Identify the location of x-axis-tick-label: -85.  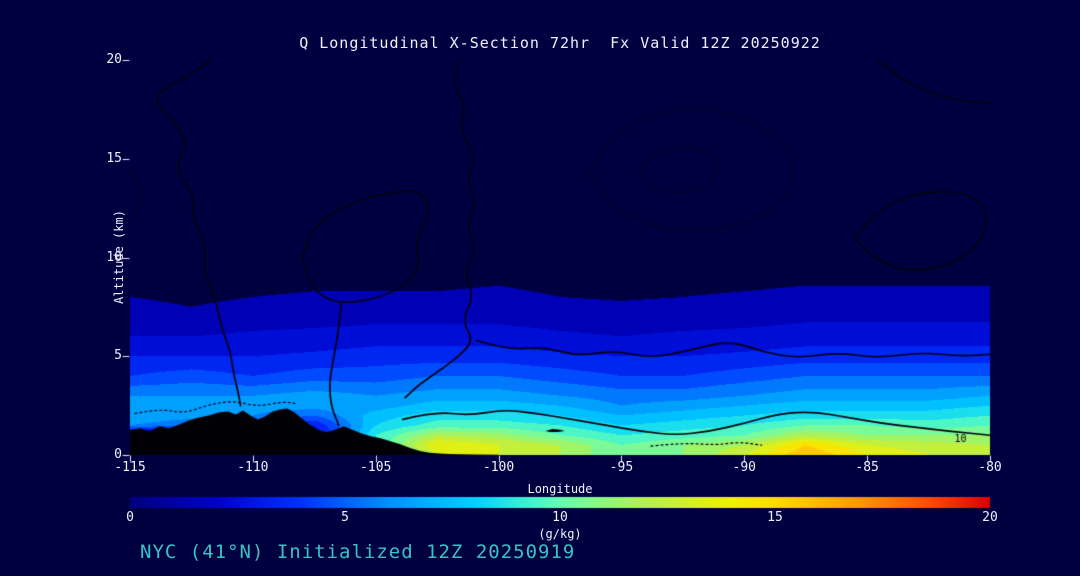
(867, 467).